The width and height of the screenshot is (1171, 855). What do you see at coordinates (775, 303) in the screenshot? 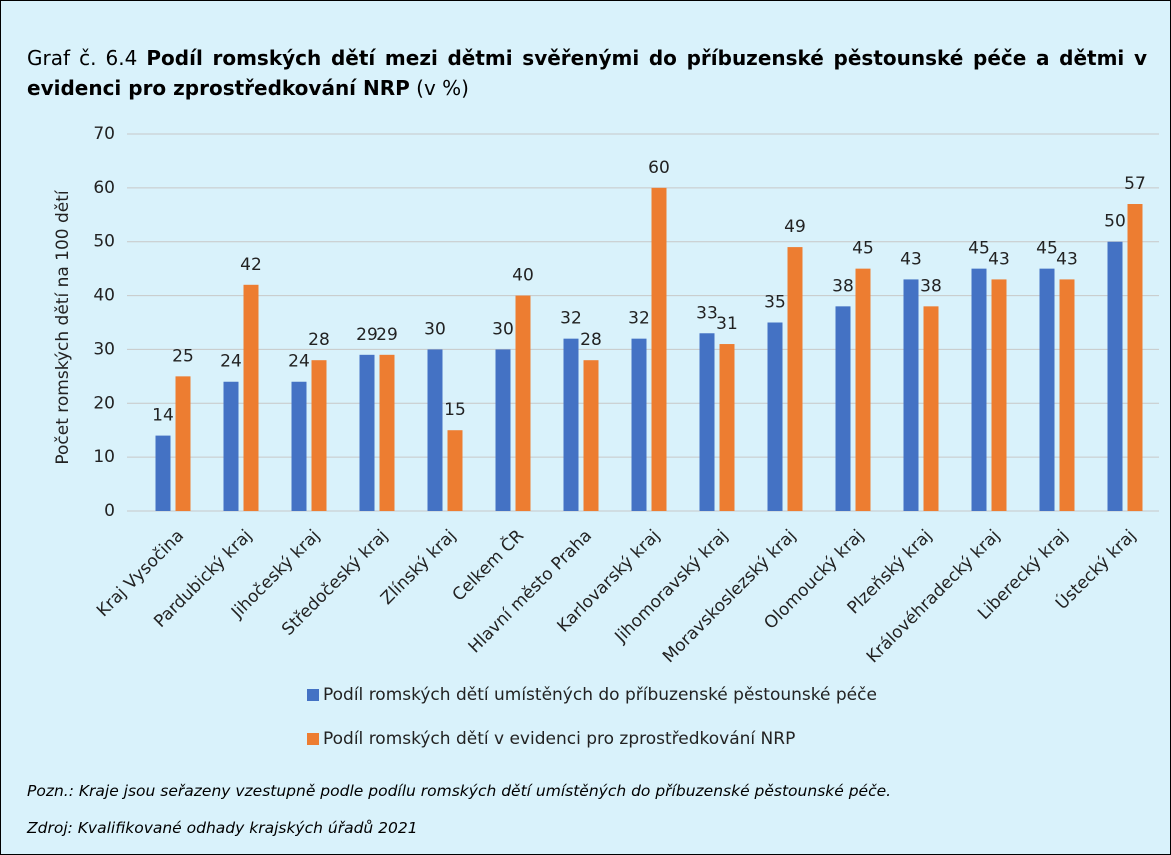
I see `data-label: 35` at bounding box center [775, 303].